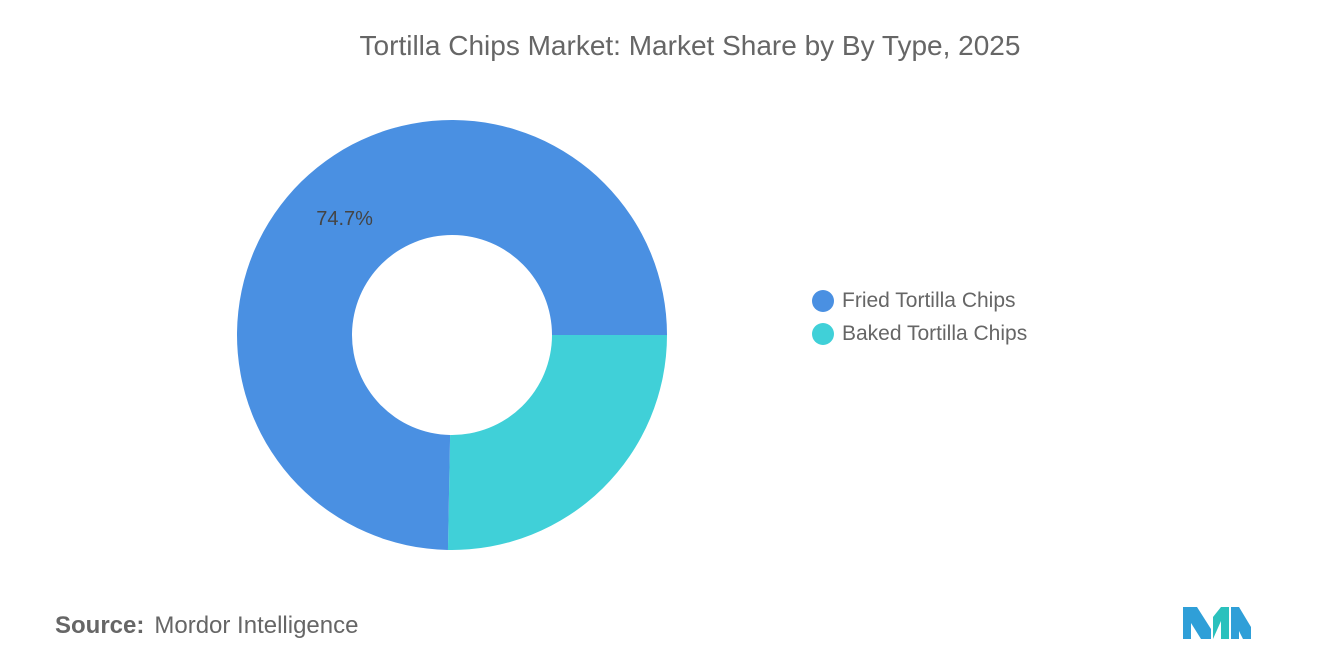 The height and width of the screenshot is (665, 1320). What do you see at coordinates (935, 333) in the screenshot?
I see `legend-label-baked: Baked Tortilla Chips` at bounding box center [935, 333].